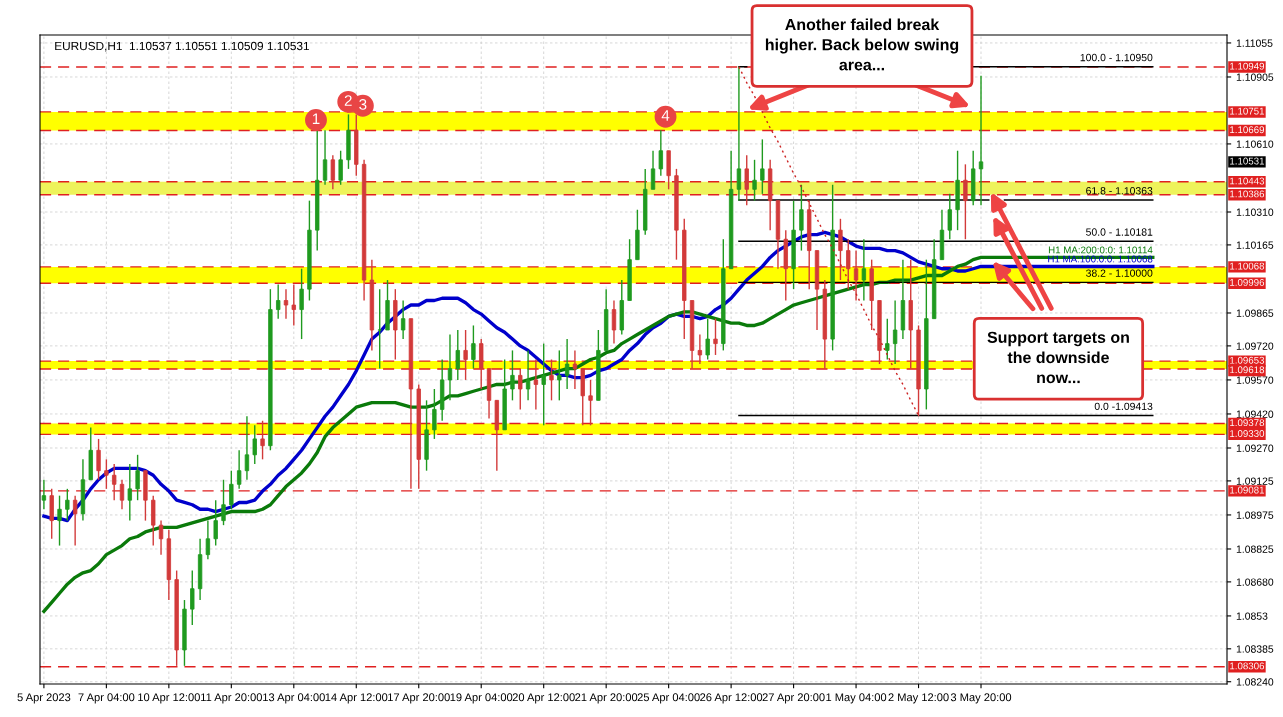  Describe the element at coordinates (1247, 181) in the screenshot. I see `ref-line-label: 1.10443` at that location.